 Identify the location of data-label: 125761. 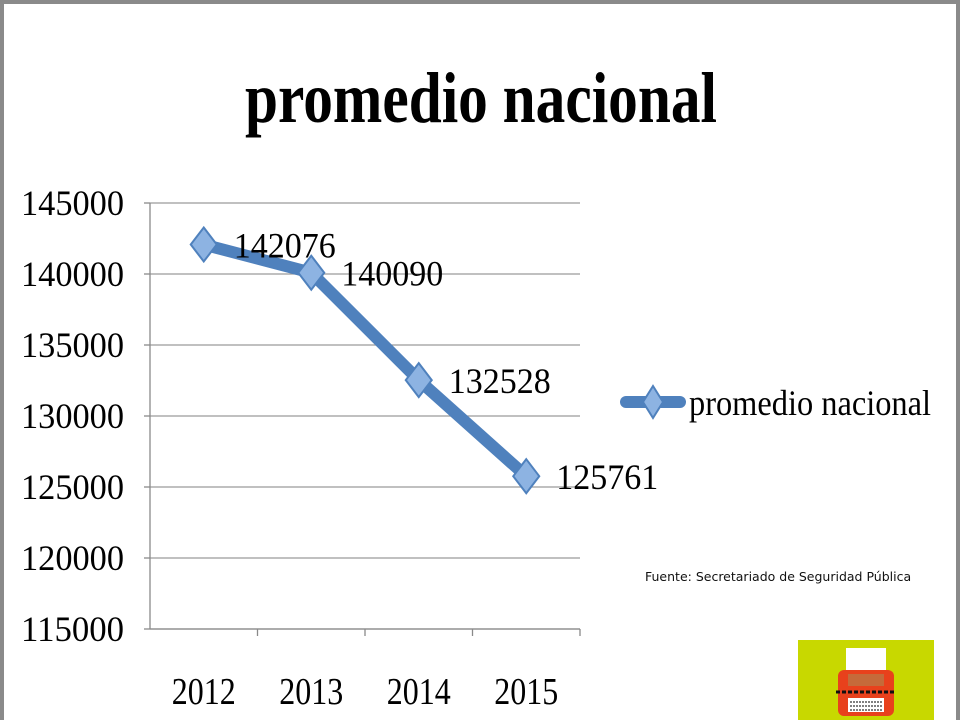
(607, 477).